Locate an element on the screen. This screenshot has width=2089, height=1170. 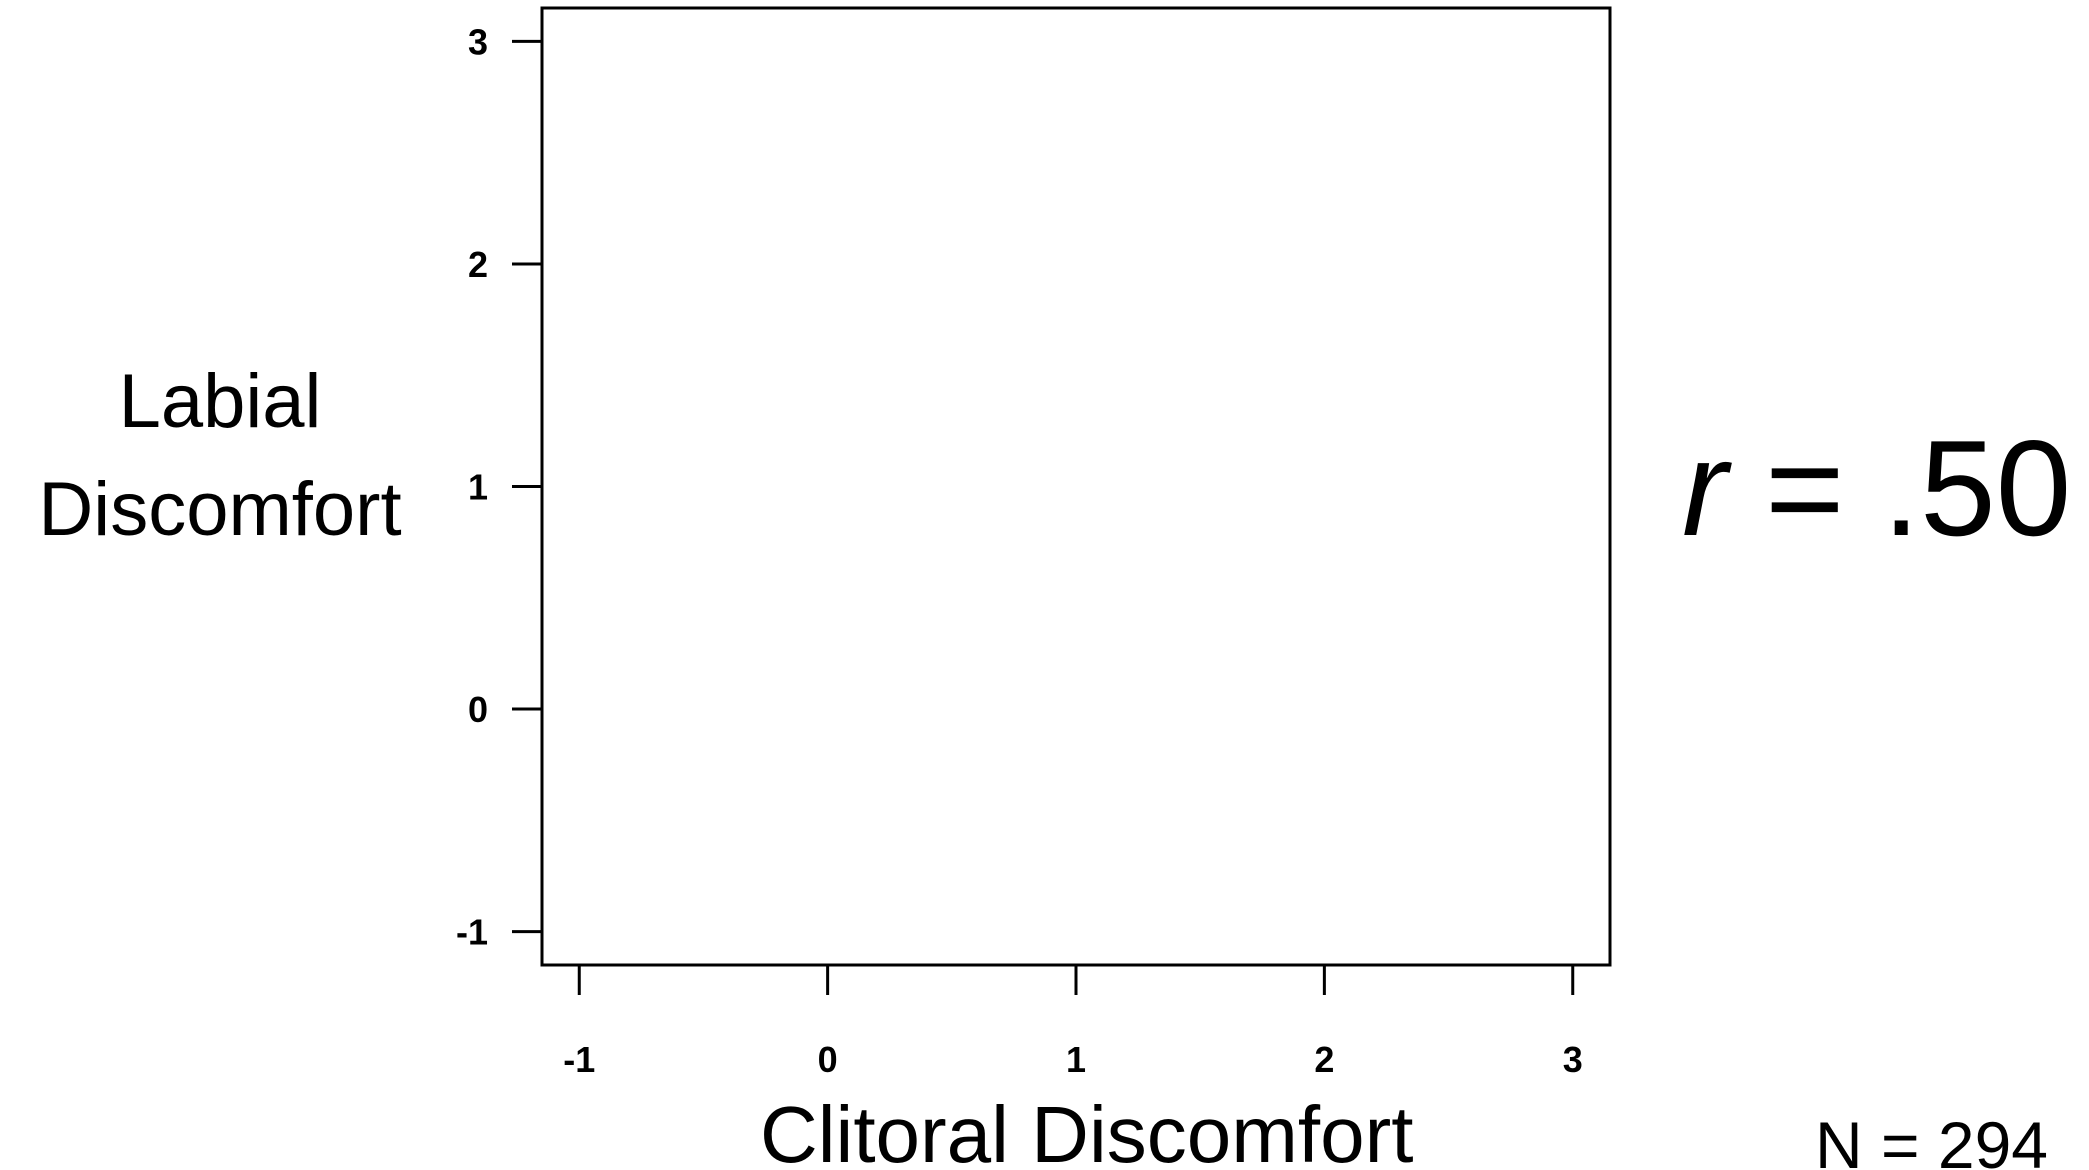
y-axis-label-line-2: Discomfort is located at coordinates (220, 509).